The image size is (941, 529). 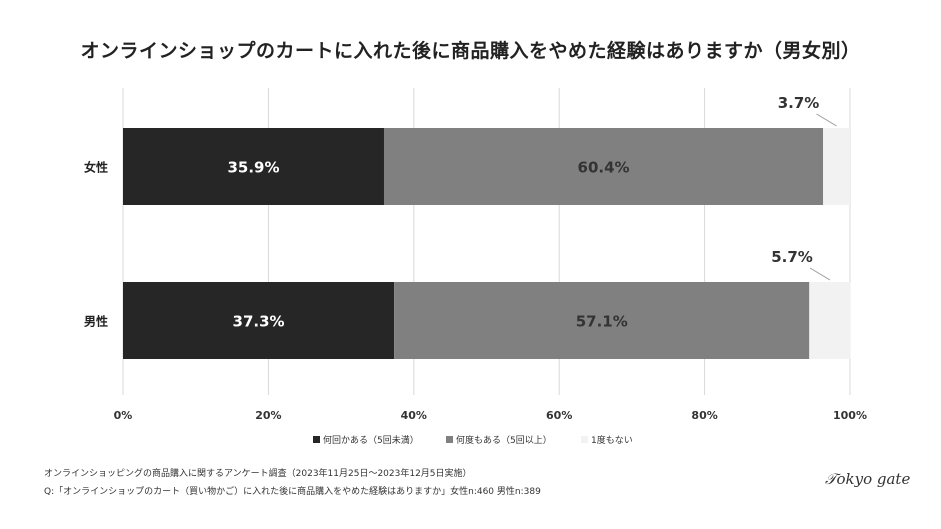 What do you see at coordinates (123, 415) in the screenshot?
I see `x-tick-label: 0%` at bounding box center [123, 415].